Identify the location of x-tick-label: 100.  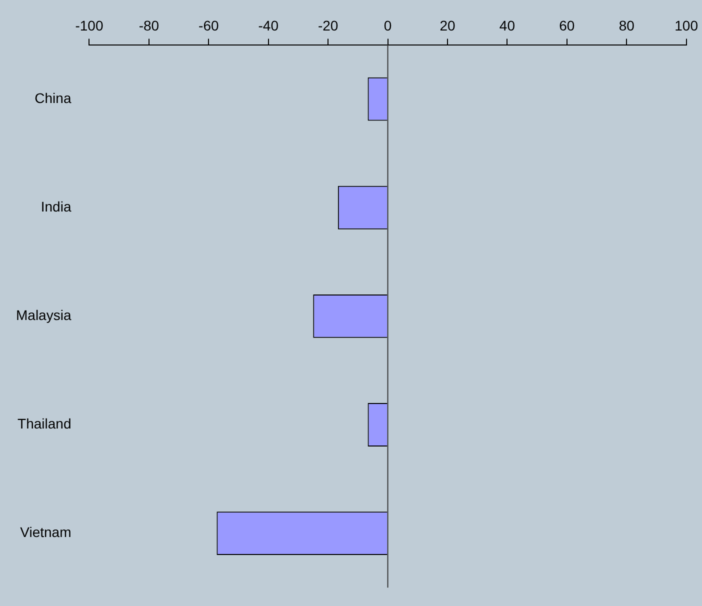
(686, 25).